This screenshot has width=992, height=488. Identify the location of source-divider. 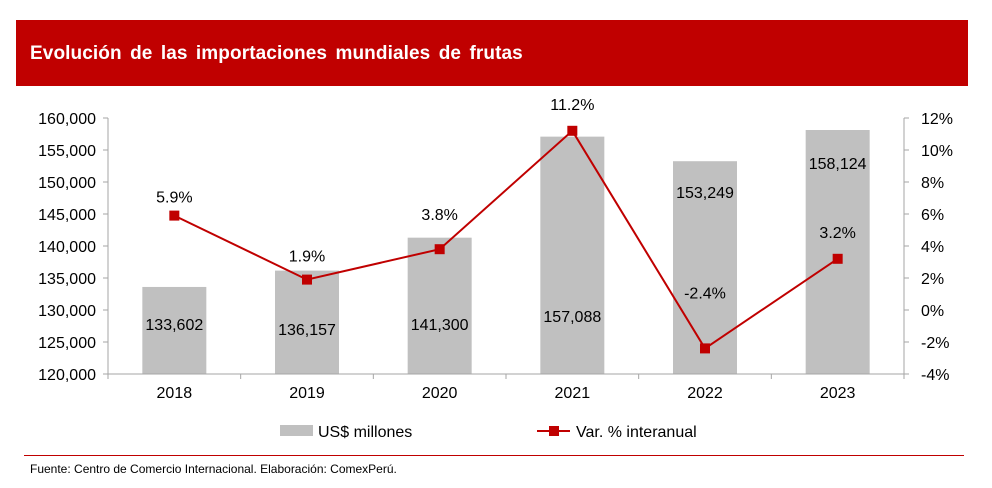
(494, 455).